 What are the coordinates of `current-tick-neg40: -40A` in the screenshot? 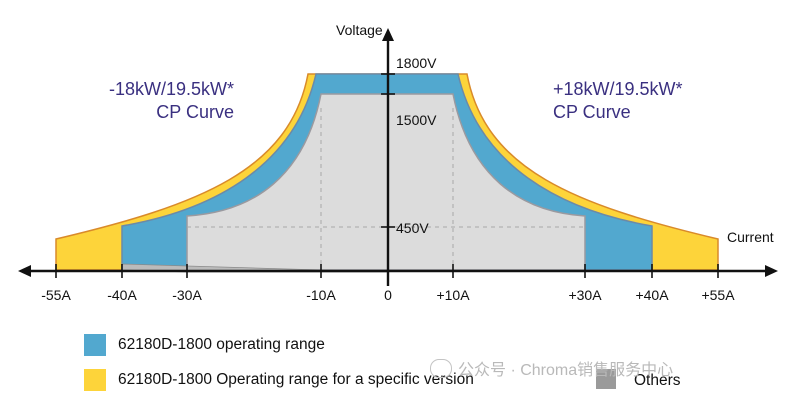 It's located at (122, 295).